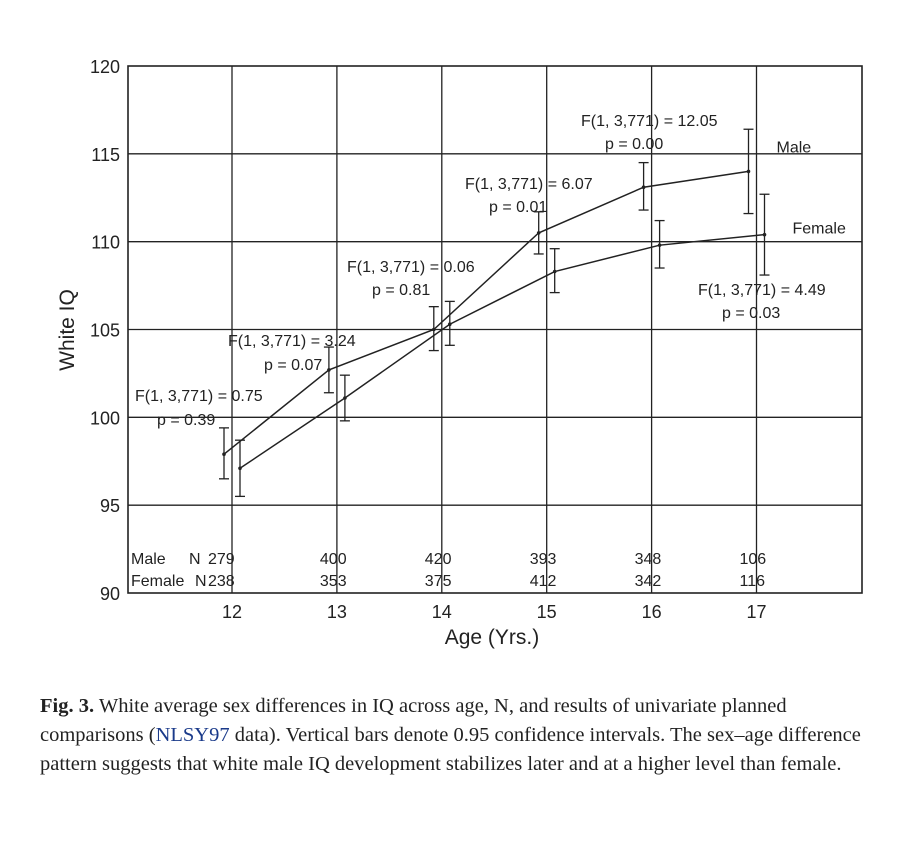 This screenshot has width=918, height=860. What do you see at coordinates (293, 365) in the screenshot?
I see `p-value-label: p = 0.07` at bounding box center [293, 365].